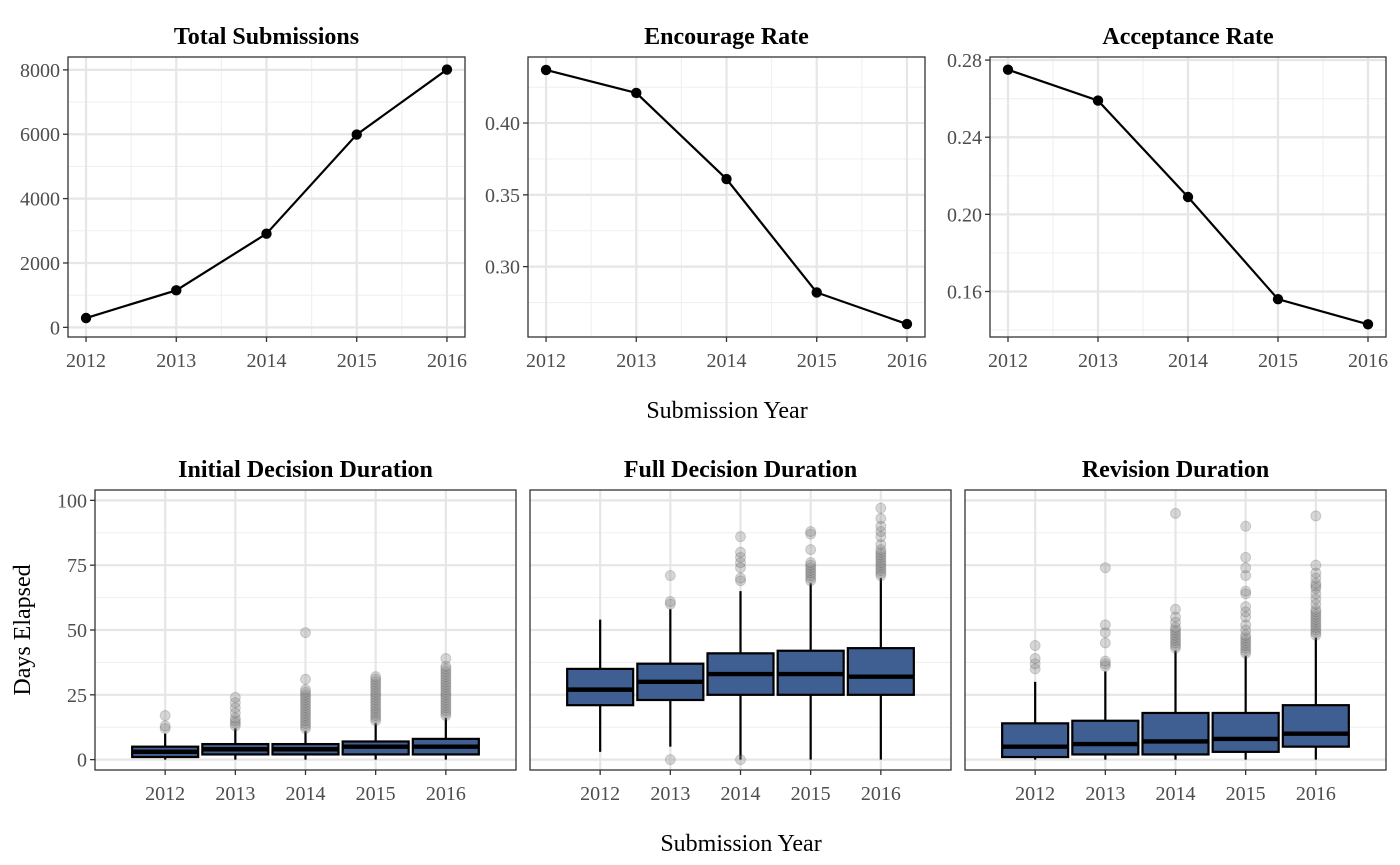 Image resolution: width=1400 pixels, height=865 pixels. What do you see at coordinates (670, 794) in the screenshot?
I see `x-tick-label: 2013` at bounding box center [670, 794].